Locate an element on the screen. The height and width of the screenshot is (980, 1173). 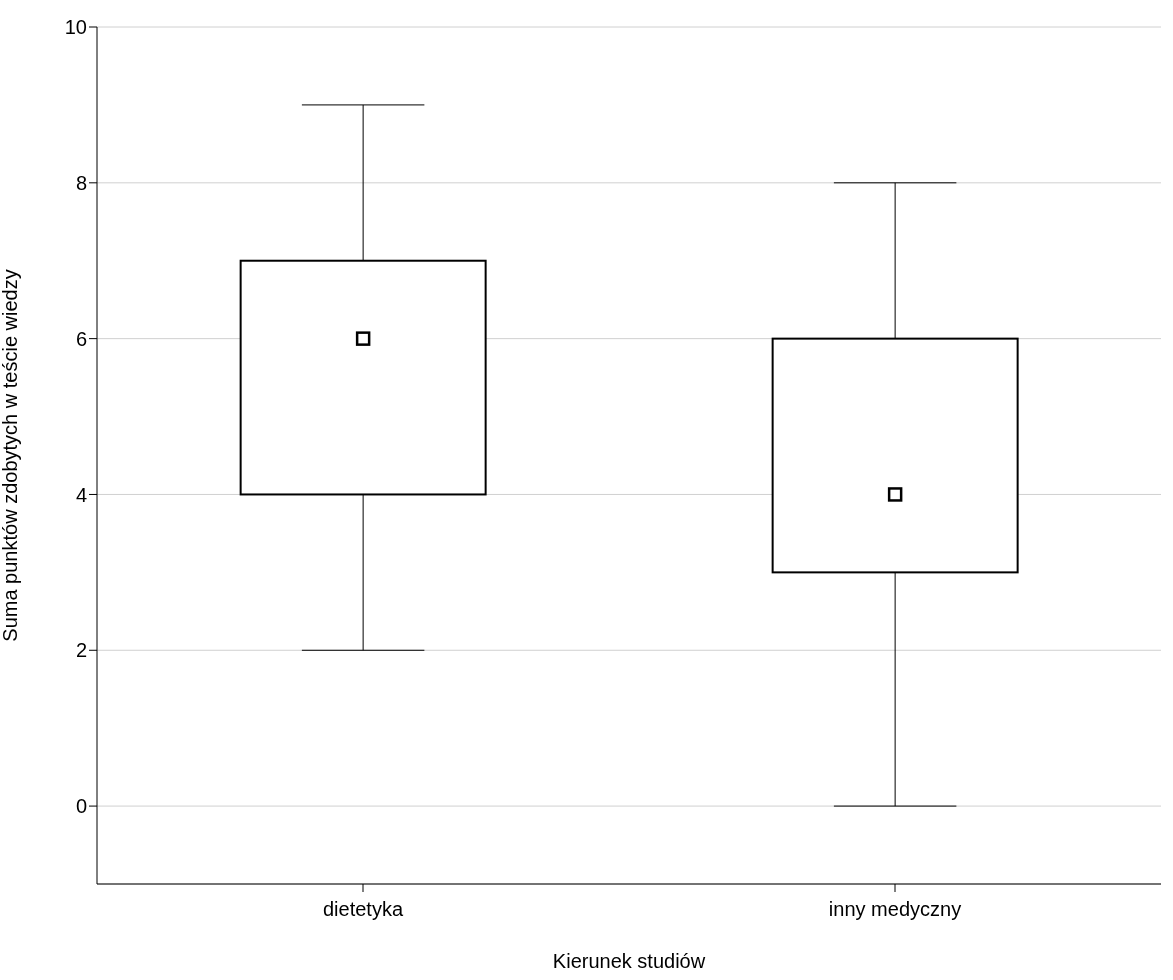
y-tick-label: 8 is located at coordinates (81, 182).